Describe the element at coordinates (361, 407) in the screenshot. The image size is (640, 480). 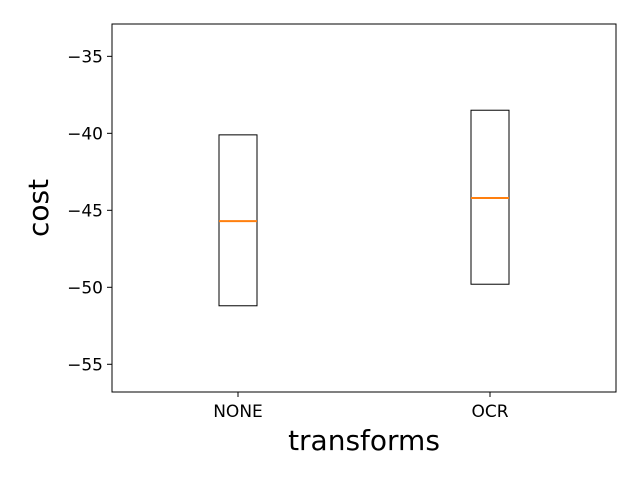
I see `x-axis: NONE OCR` at that location.